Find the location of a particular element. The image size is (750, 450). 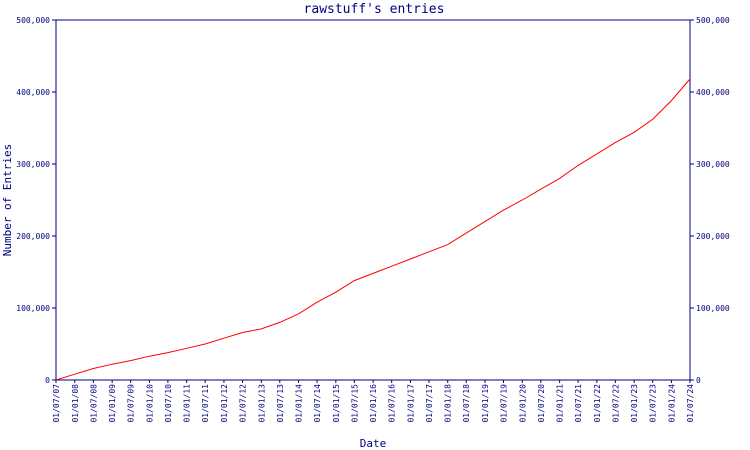

x-tick-label: 01/01/08 is located at coordinates (75, 403).